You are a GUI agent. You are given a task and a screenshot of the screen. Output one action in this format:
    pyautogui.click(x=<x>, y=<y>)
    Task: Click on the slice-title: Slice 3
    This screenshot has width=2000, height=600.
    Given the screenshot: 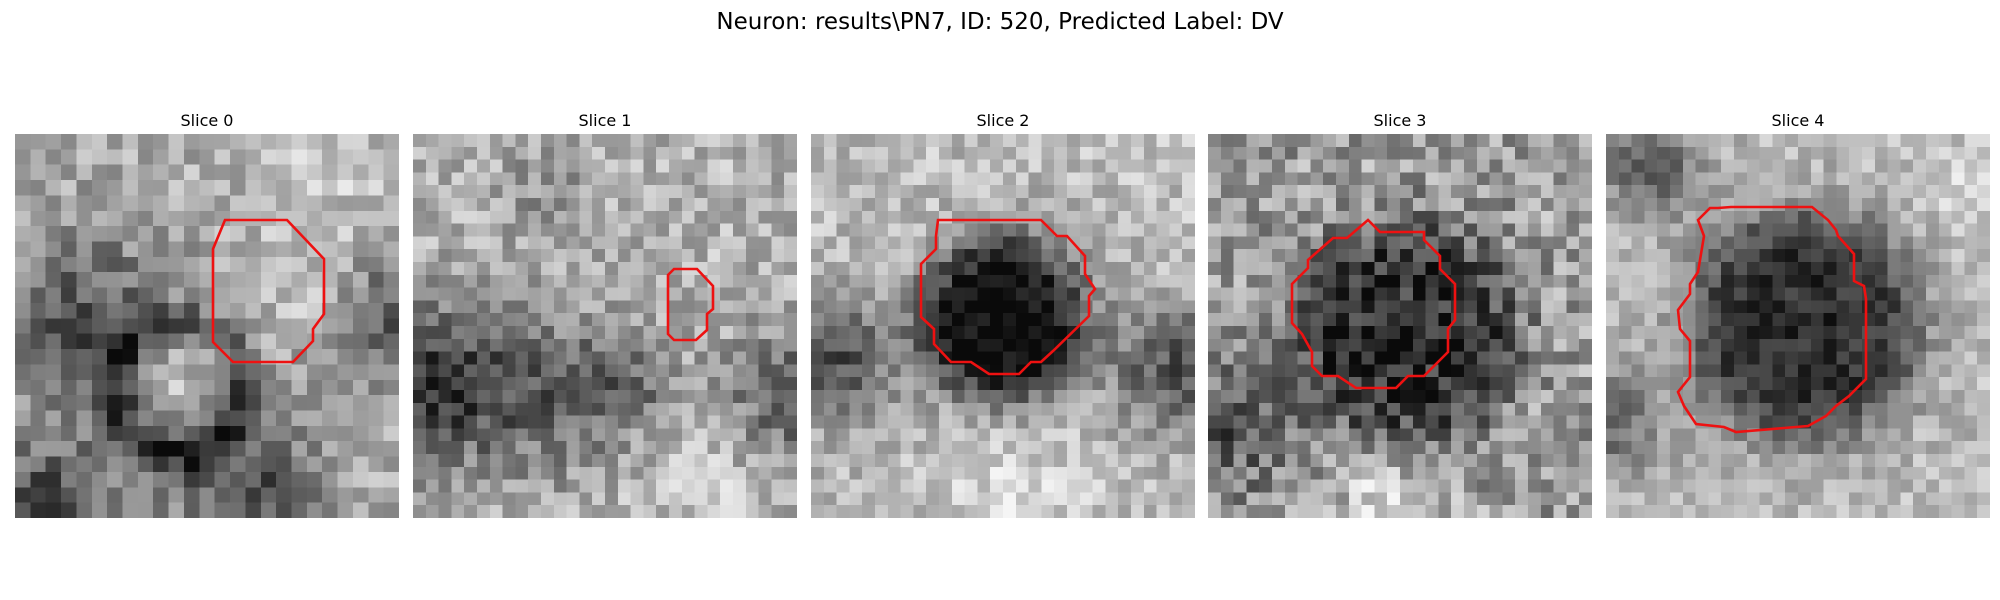 What is the action you would take?
    pyautogui.click(x=1400, y=120)
    